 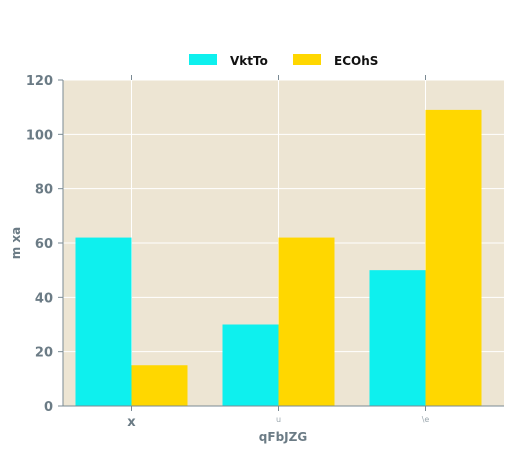 I want to click on y-tick-label: 80, so click(x=44, y=190).